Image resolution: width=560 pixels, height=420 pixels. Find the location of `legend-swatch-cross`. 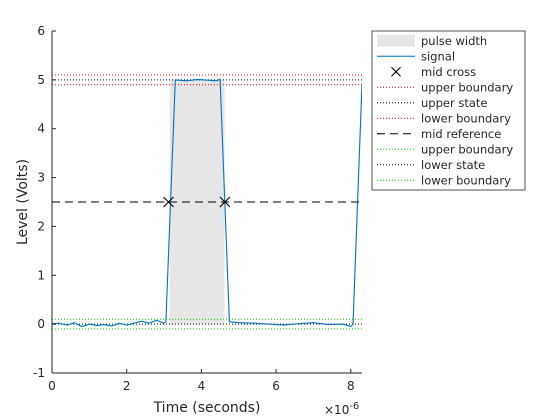

legend-swatch-cross is located at coordinates (396, 71).